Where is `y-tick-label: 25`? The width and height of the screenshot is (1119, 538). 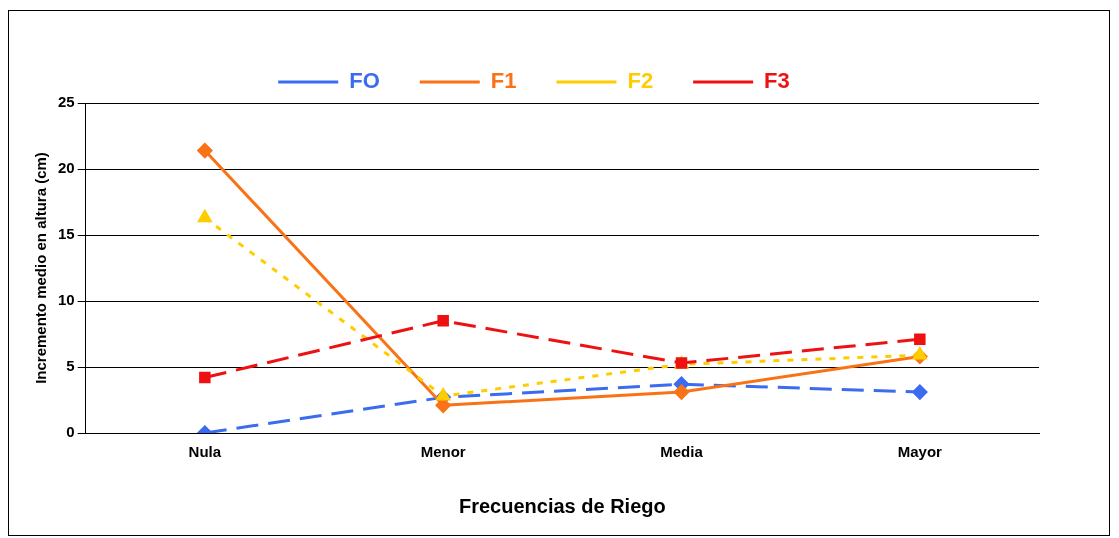 y-tick-label: 25 is located at coordinates (66, 102).